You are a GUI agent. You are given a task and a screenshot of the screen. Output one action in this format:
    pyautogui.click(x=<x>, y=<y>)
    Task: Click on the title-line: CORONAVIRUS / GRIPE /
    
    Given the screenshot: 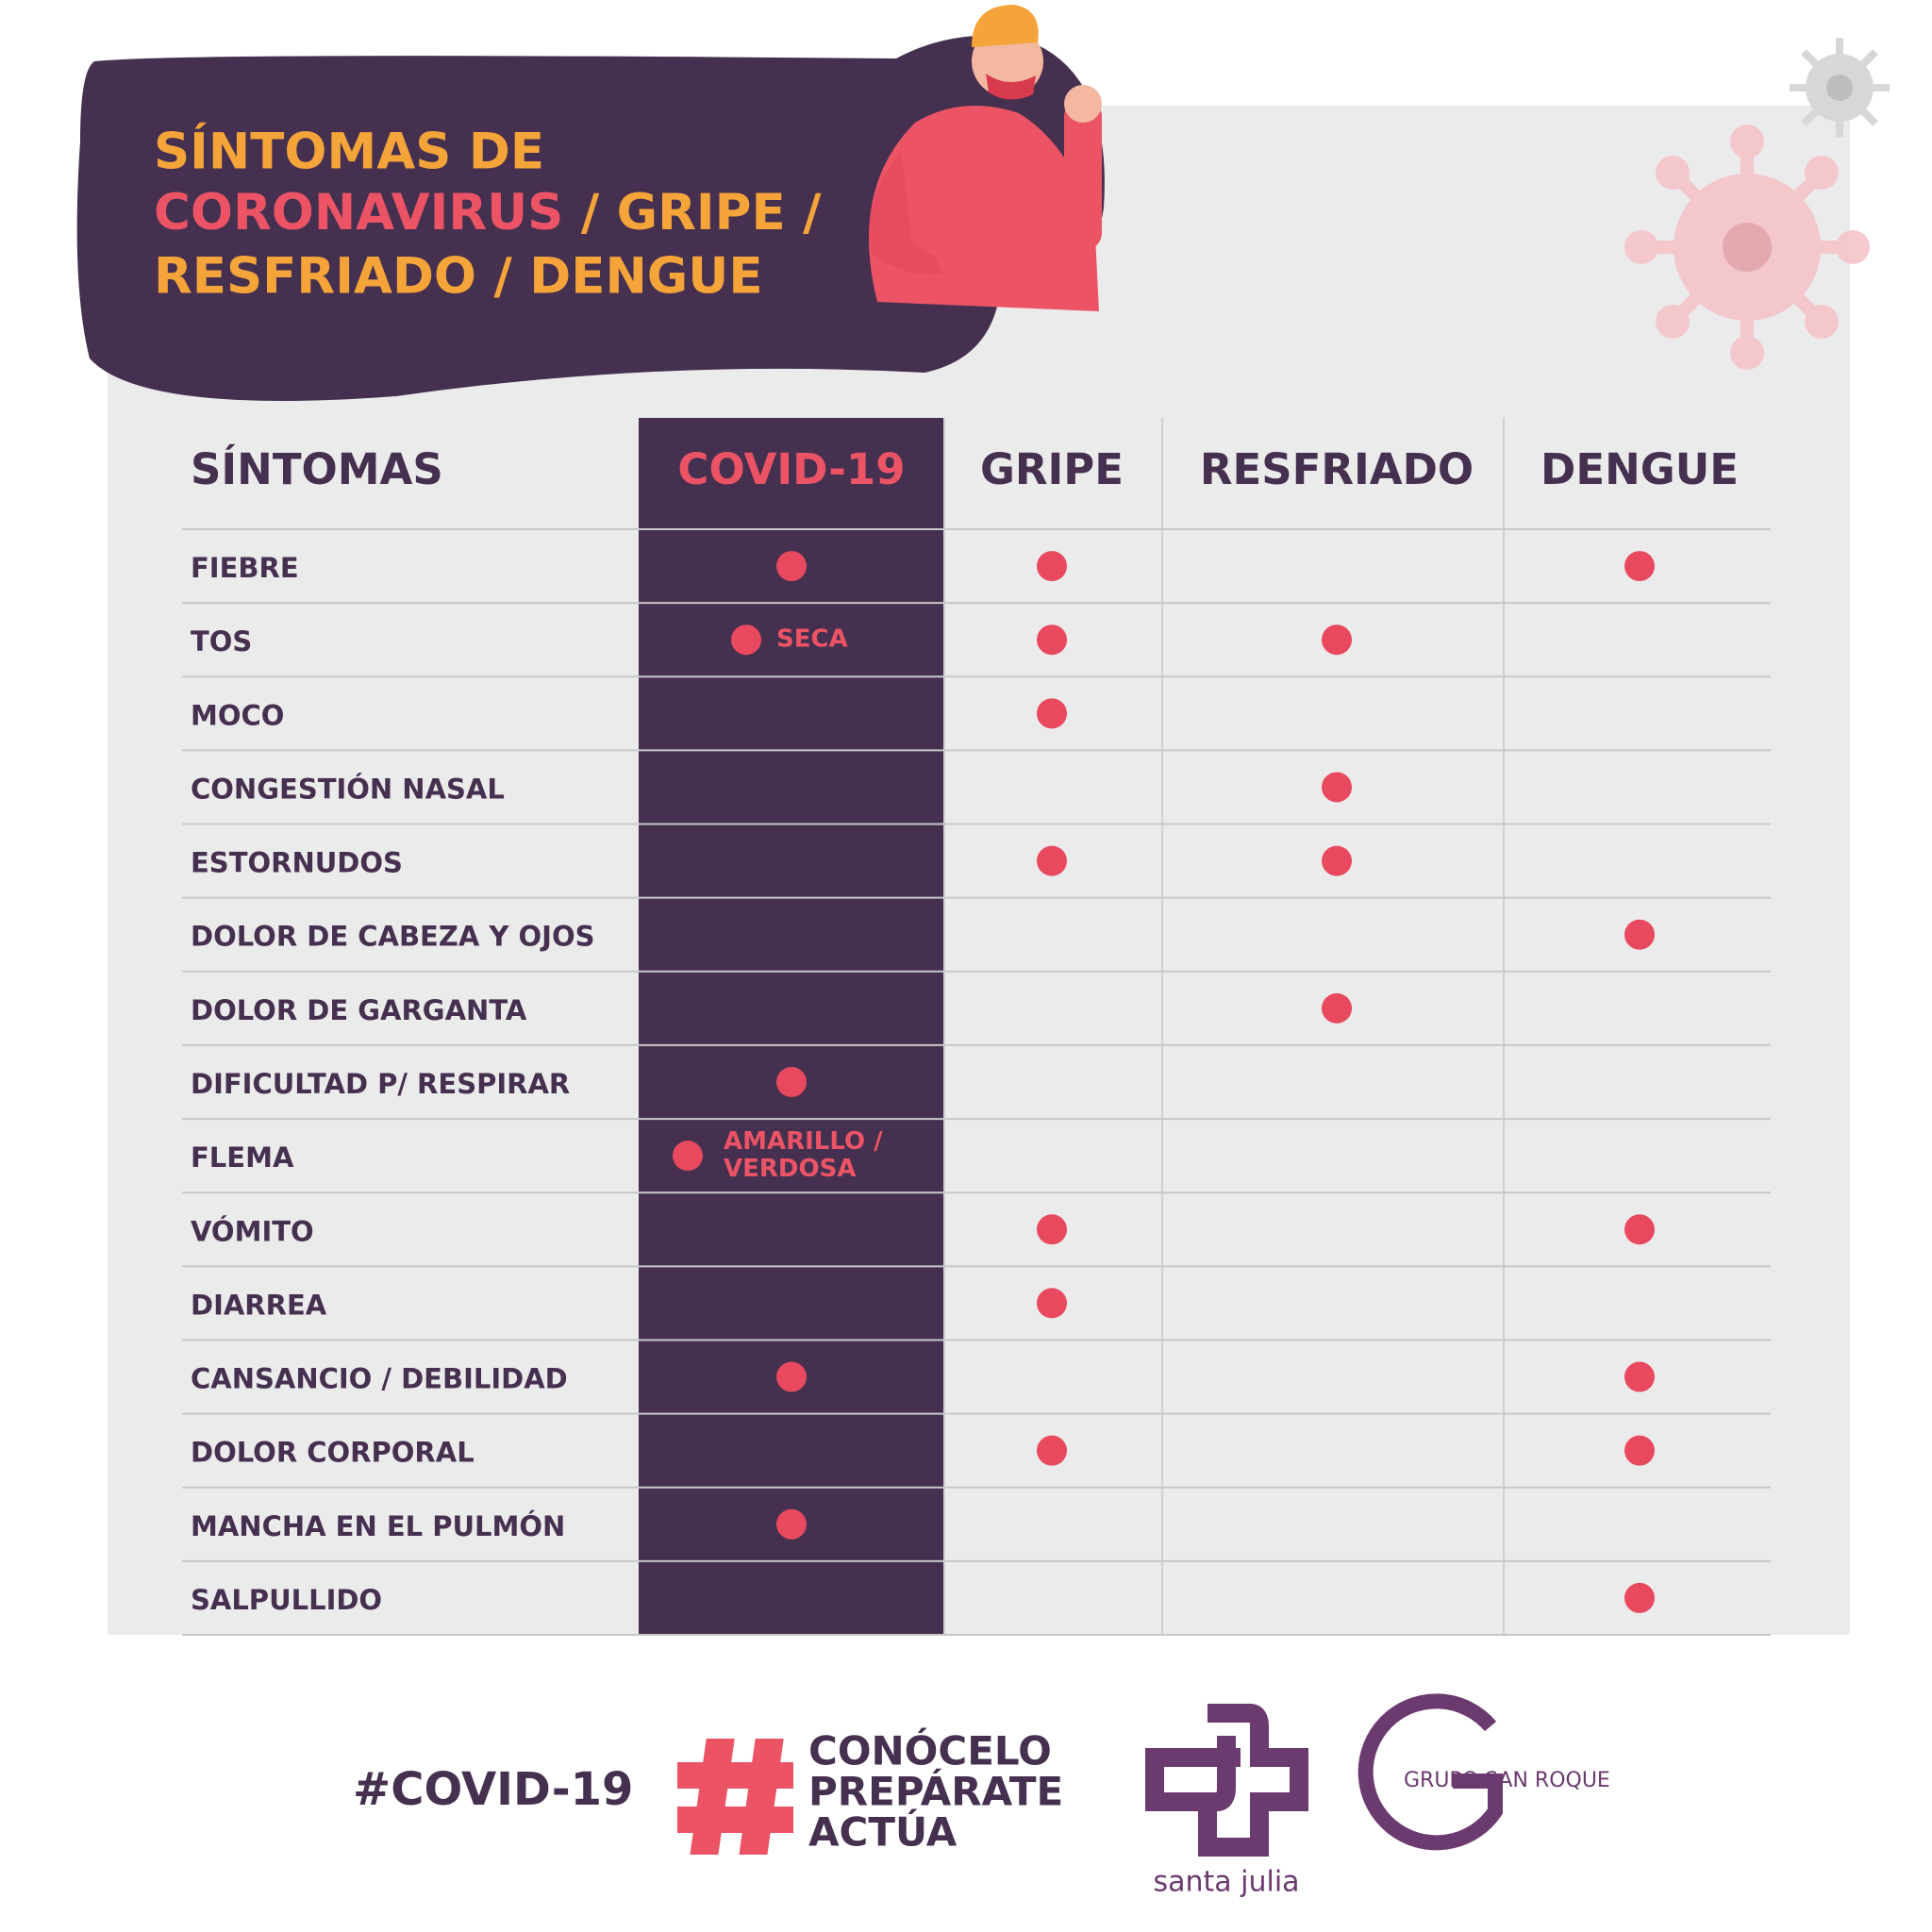 What is the action you would take?
    pyautogui.click(x=488, y=213)
    